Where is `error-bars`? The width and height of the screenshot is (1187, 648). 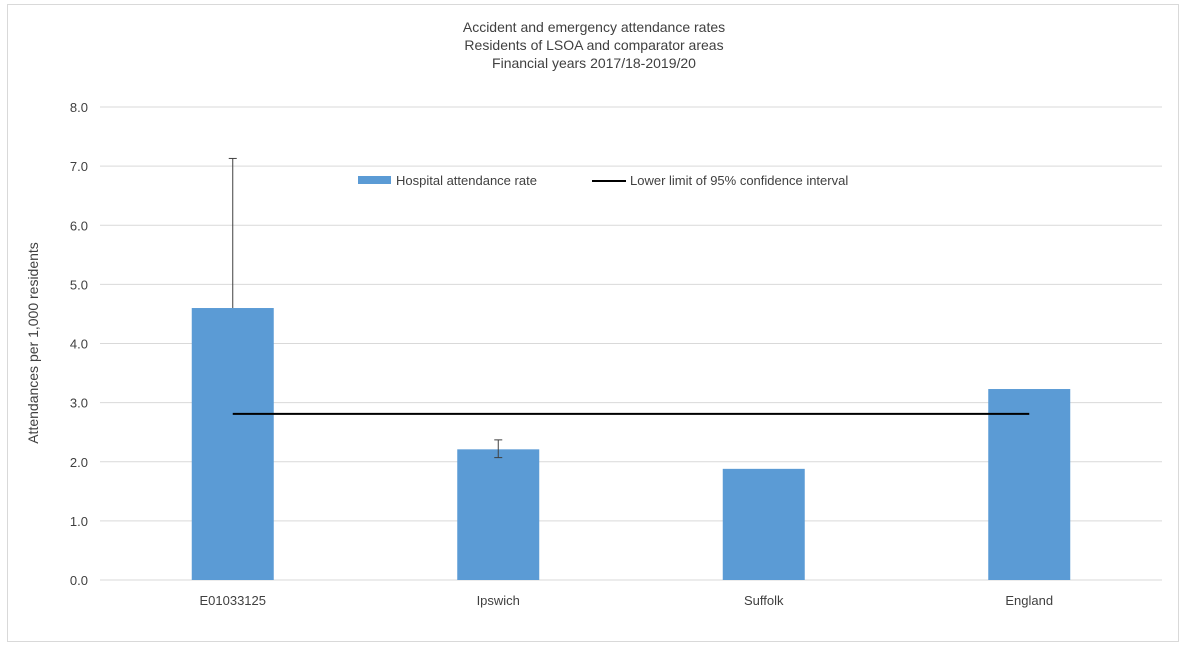
error-bars is located at coordinates (365, 308).